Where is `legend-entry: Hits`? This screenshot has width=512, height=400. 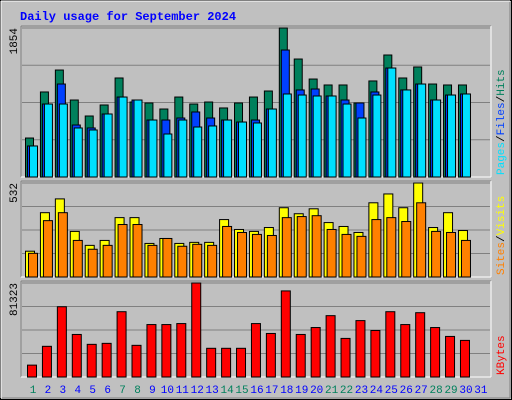 legend-entry: Hits is located at coordinates (502, 82).